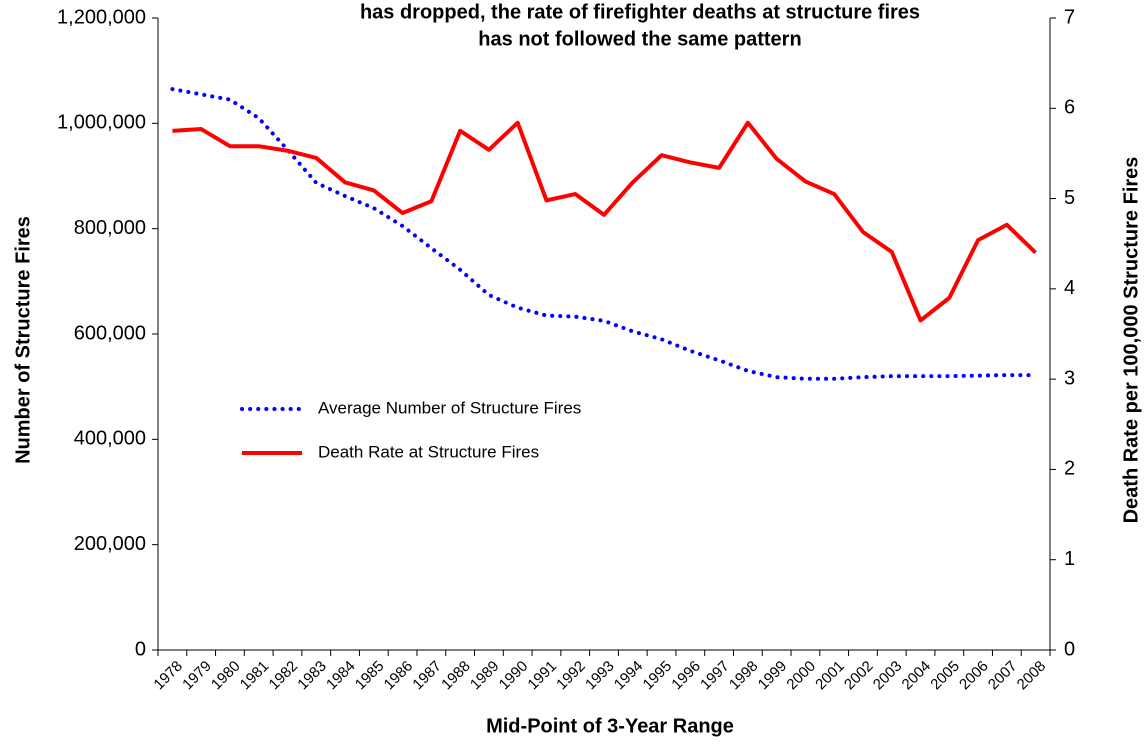  What do you see at coordinates (542, 676) in the screenshot?
I see `x-tick-label: 1991` at bounding box center [542, 676].